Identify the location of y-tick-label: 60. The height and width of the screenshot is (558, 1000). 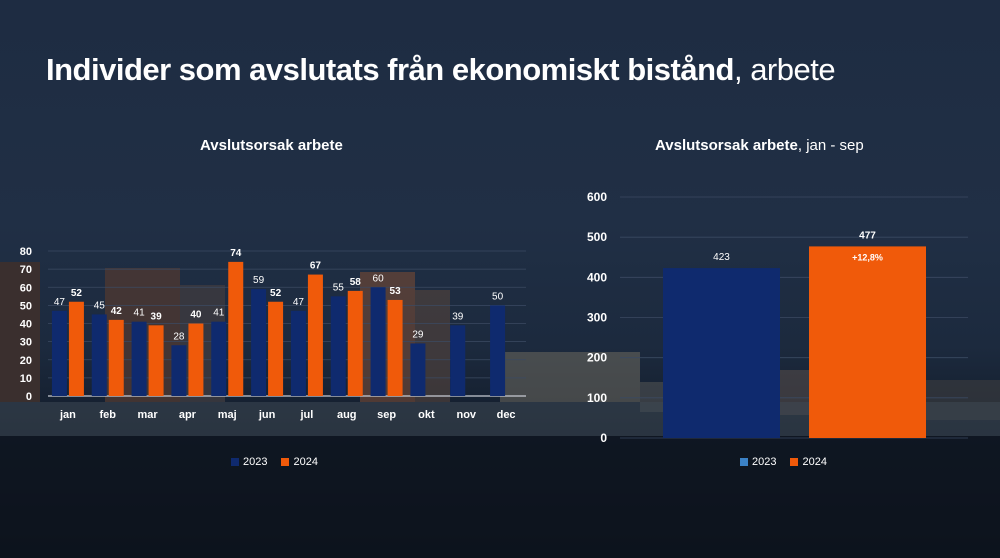
(26, 288).